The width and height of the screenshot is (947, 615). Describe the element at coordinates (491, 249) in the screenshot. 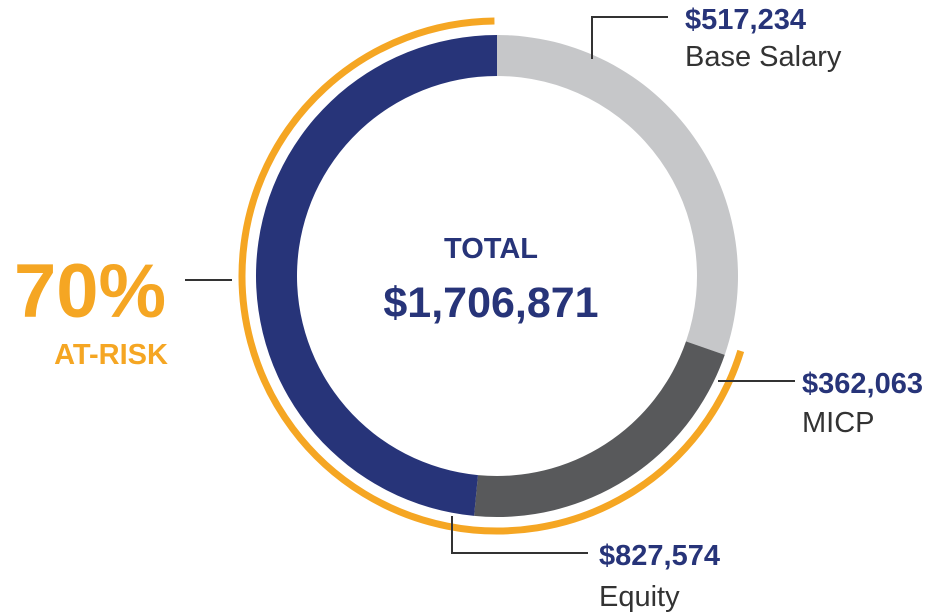

I see `center-label: TOTAL` at that location.